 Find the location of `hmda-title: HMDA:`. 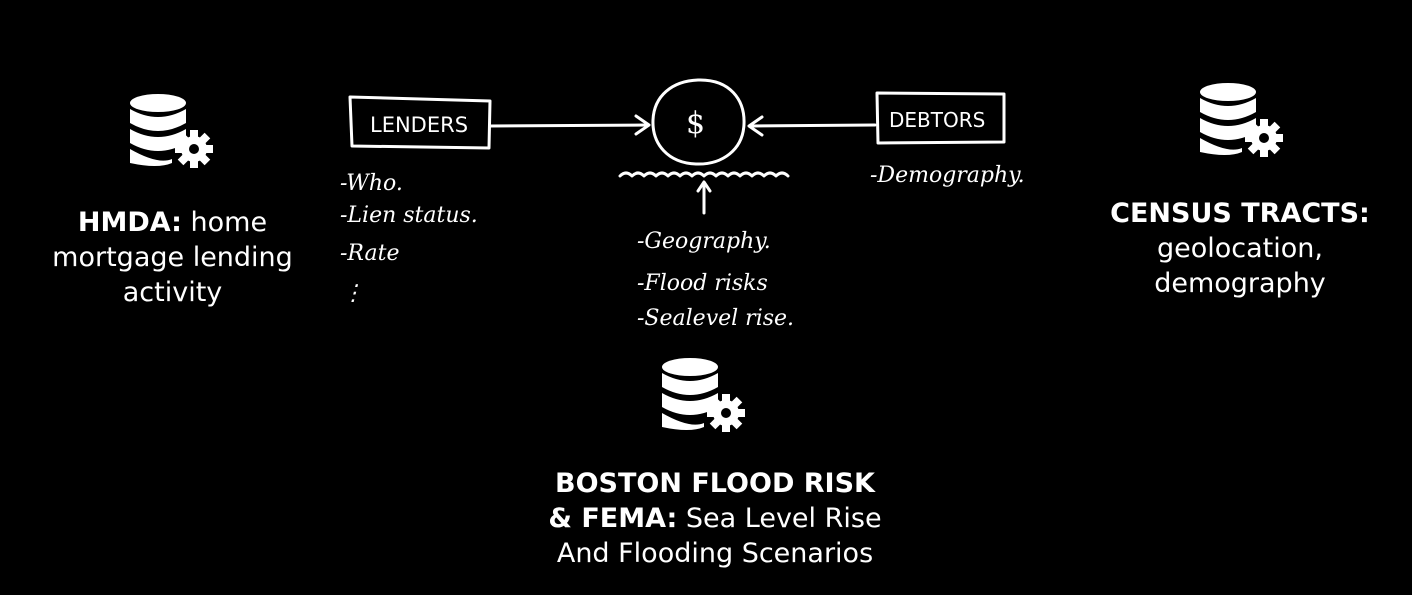

hmda-title: HMDA: is located at coordinates (129, 222).